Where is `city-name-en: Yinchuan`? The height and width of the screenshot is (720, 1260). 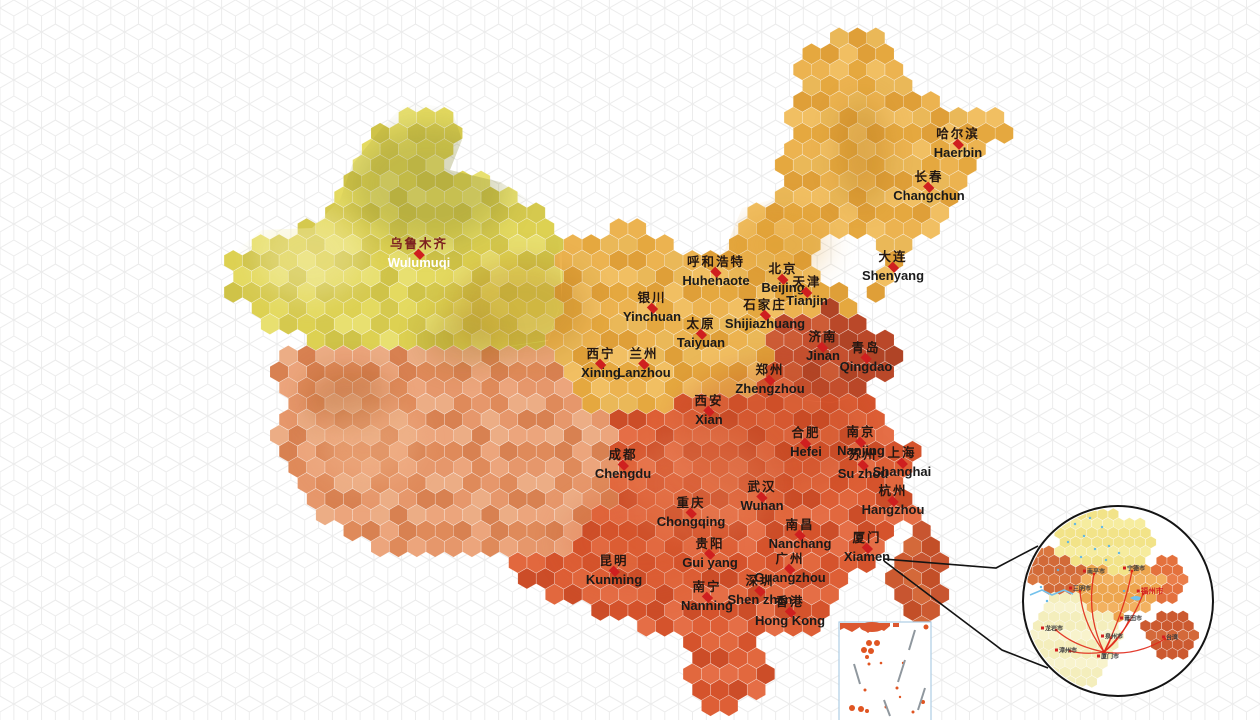 city-name-en: Yinchuan is located at coordinates (652, 316).